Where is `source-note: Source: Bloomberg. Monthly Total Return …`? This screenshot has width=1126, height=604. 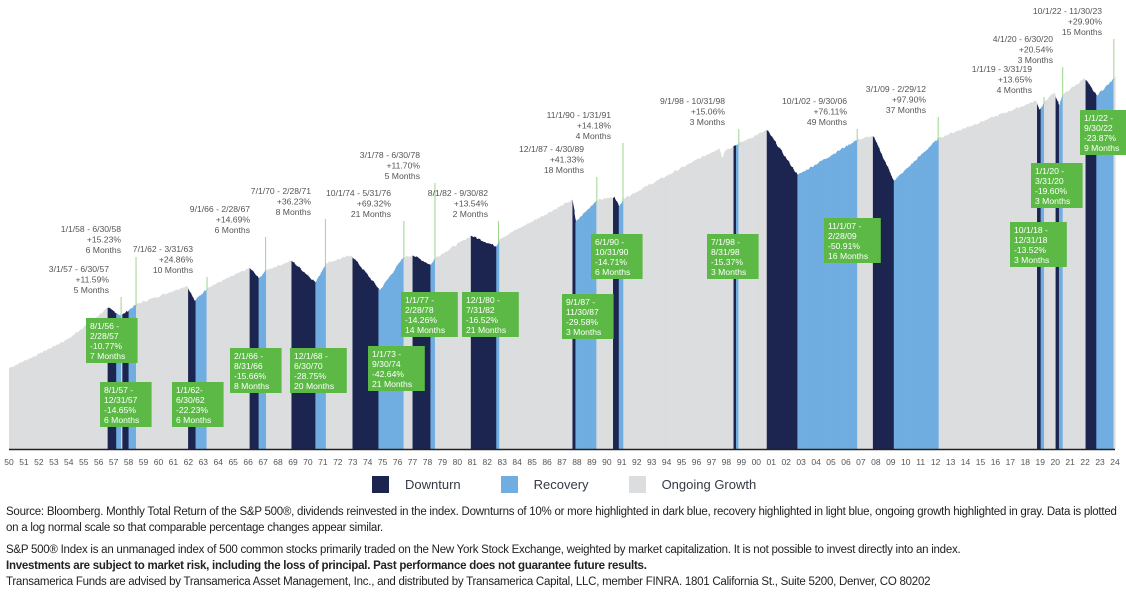
source-note: Source: Bloomberg. Monthly Total Return … is located at coordinates (561, 520).